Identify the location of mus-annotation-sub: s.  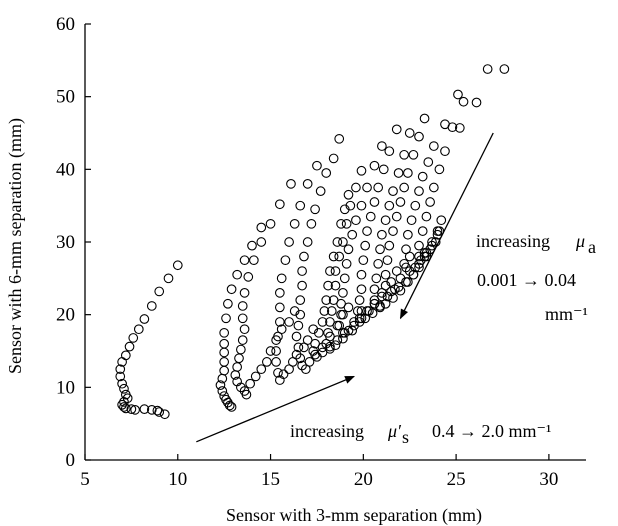
(405, 437).